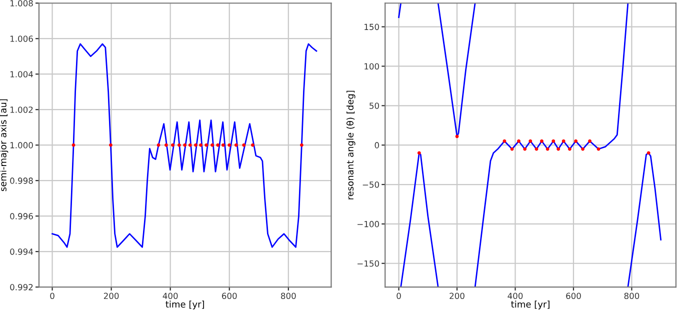 The height and width of the screenshot is (312, 678). I want to click on y-axis-title: resonant angle (θ) [deg], so click(351, 145).